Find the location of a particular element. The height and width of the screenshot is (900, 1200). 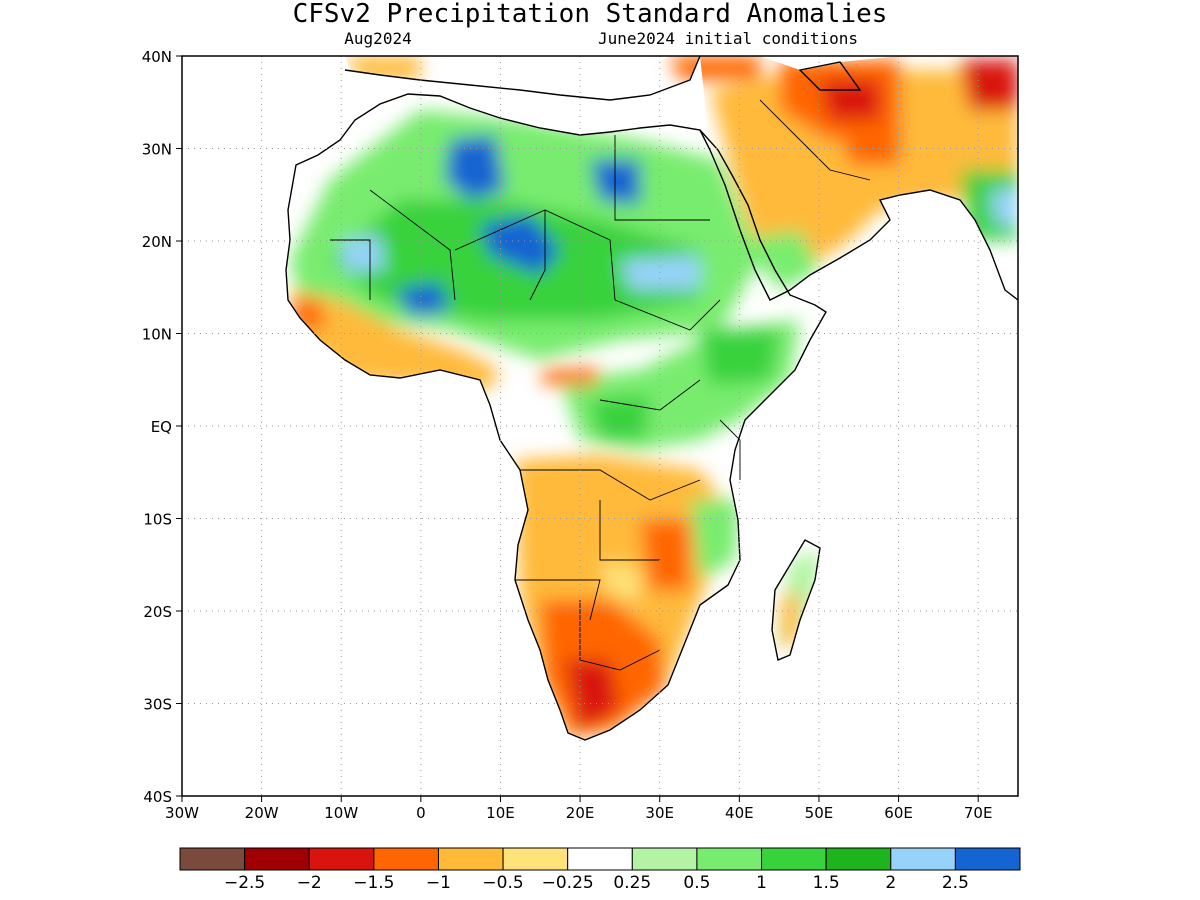

colorbar-legend: −2.5 −2 −1.5 −1 −0.5 −0.25 0.25 0.5 1 1.5 2 2.5 is located at coordinates (600, 870).